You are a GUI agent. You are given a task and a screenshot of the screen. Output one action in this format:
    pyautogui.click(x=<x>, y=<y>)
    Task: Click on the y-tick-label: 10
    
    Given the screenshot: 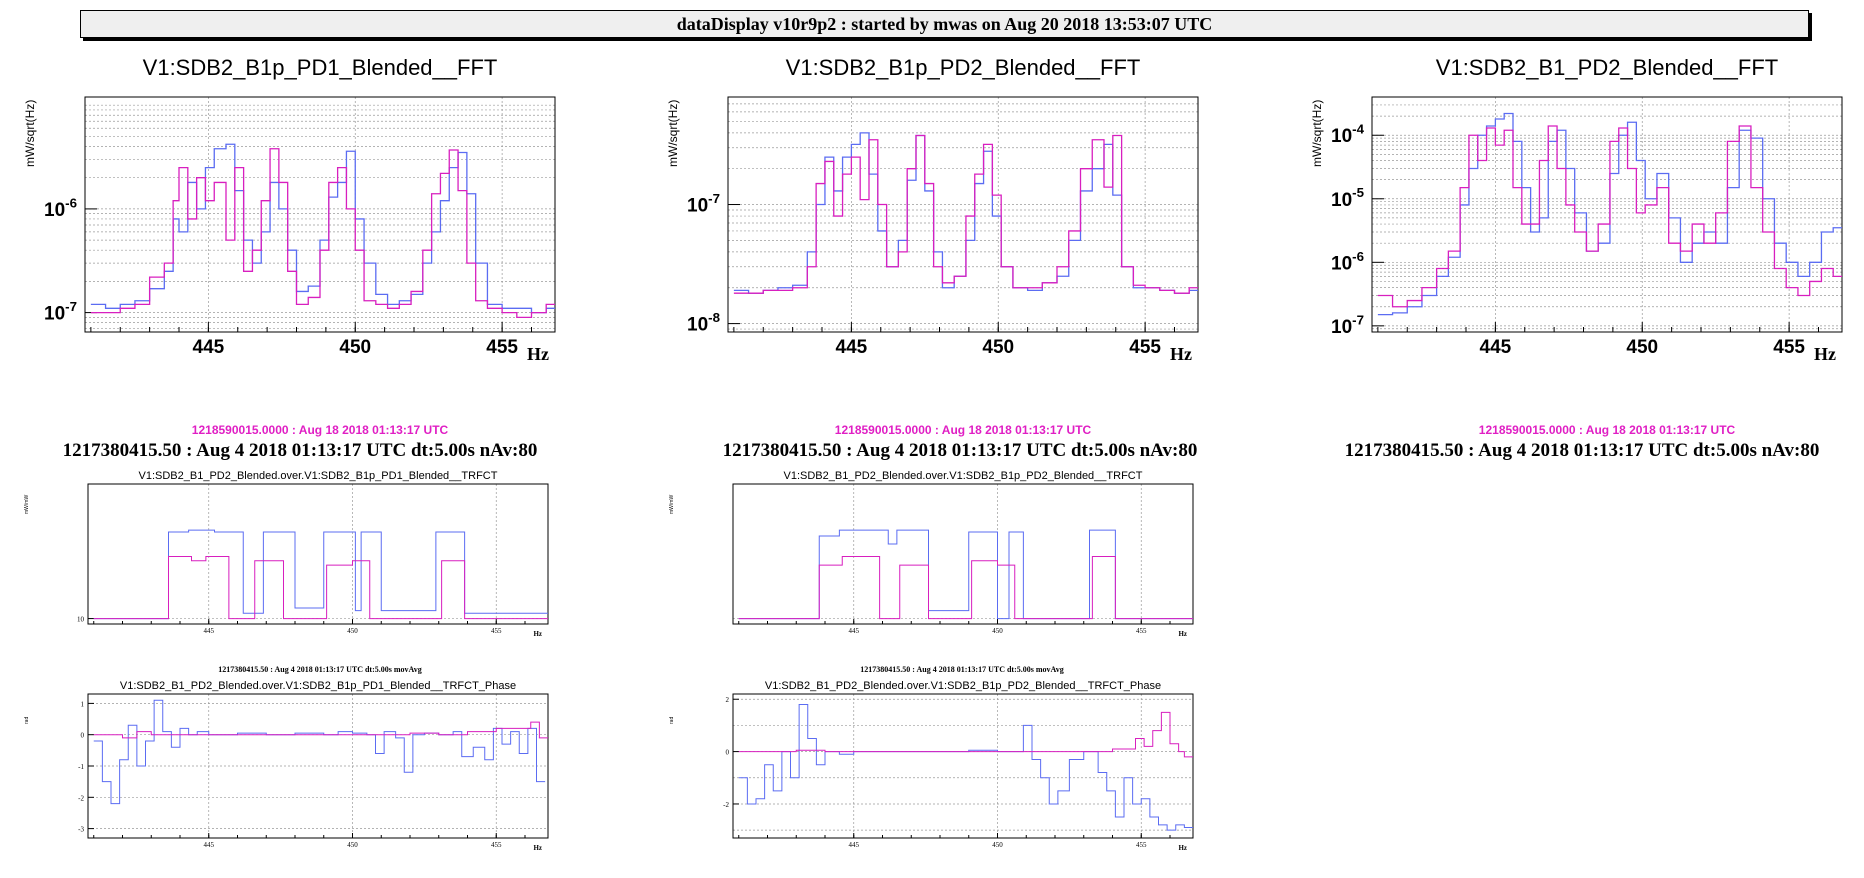 What is the action you would take?
    pyautogui.click(x=81, y=620)
    